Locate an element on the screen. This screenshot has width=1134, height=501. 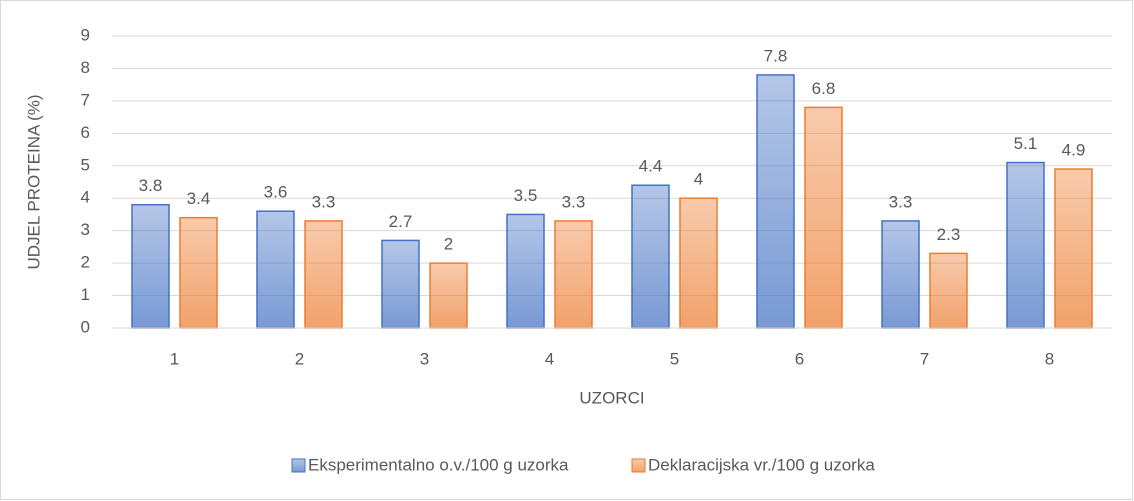
x-tick-label: 7 is located at coordinates (924, 358).